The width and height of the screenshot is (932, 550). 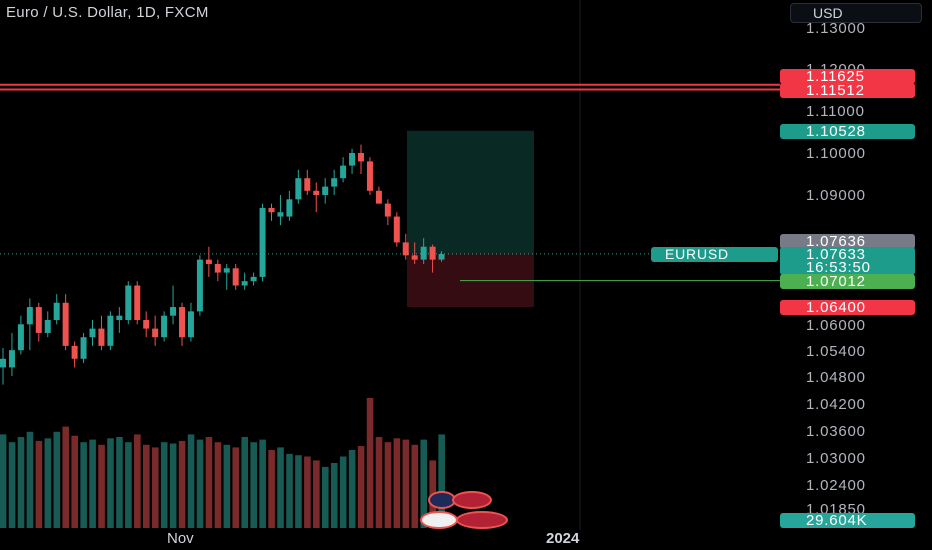 I want to click on time-label: 2024, so click(x=563, y=538).